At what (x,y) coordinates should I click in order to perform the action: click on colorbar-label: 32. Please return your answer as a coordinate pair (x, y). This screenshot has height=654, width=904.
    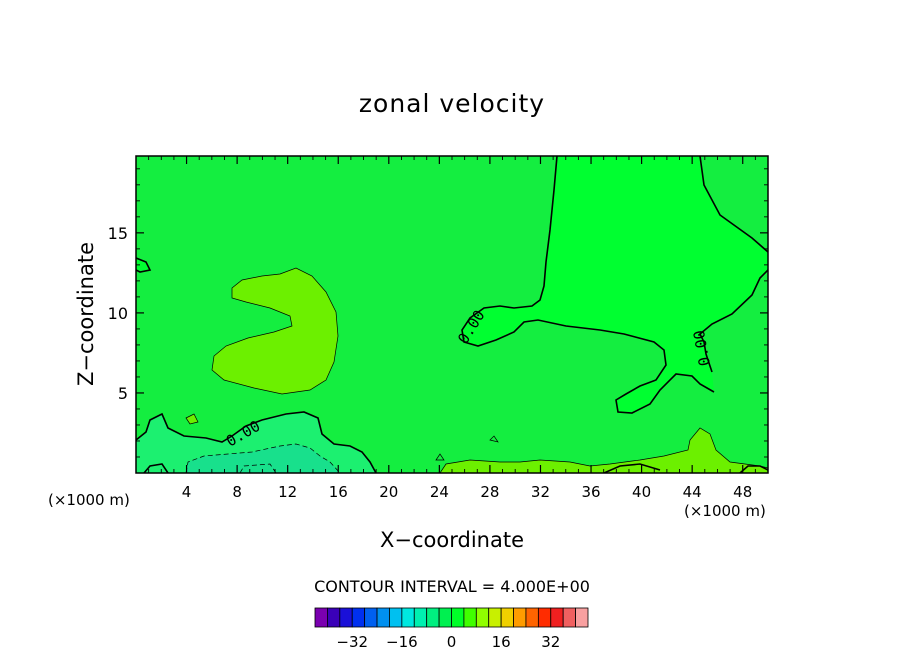
    Looking at the image, I should click on (550, 642).